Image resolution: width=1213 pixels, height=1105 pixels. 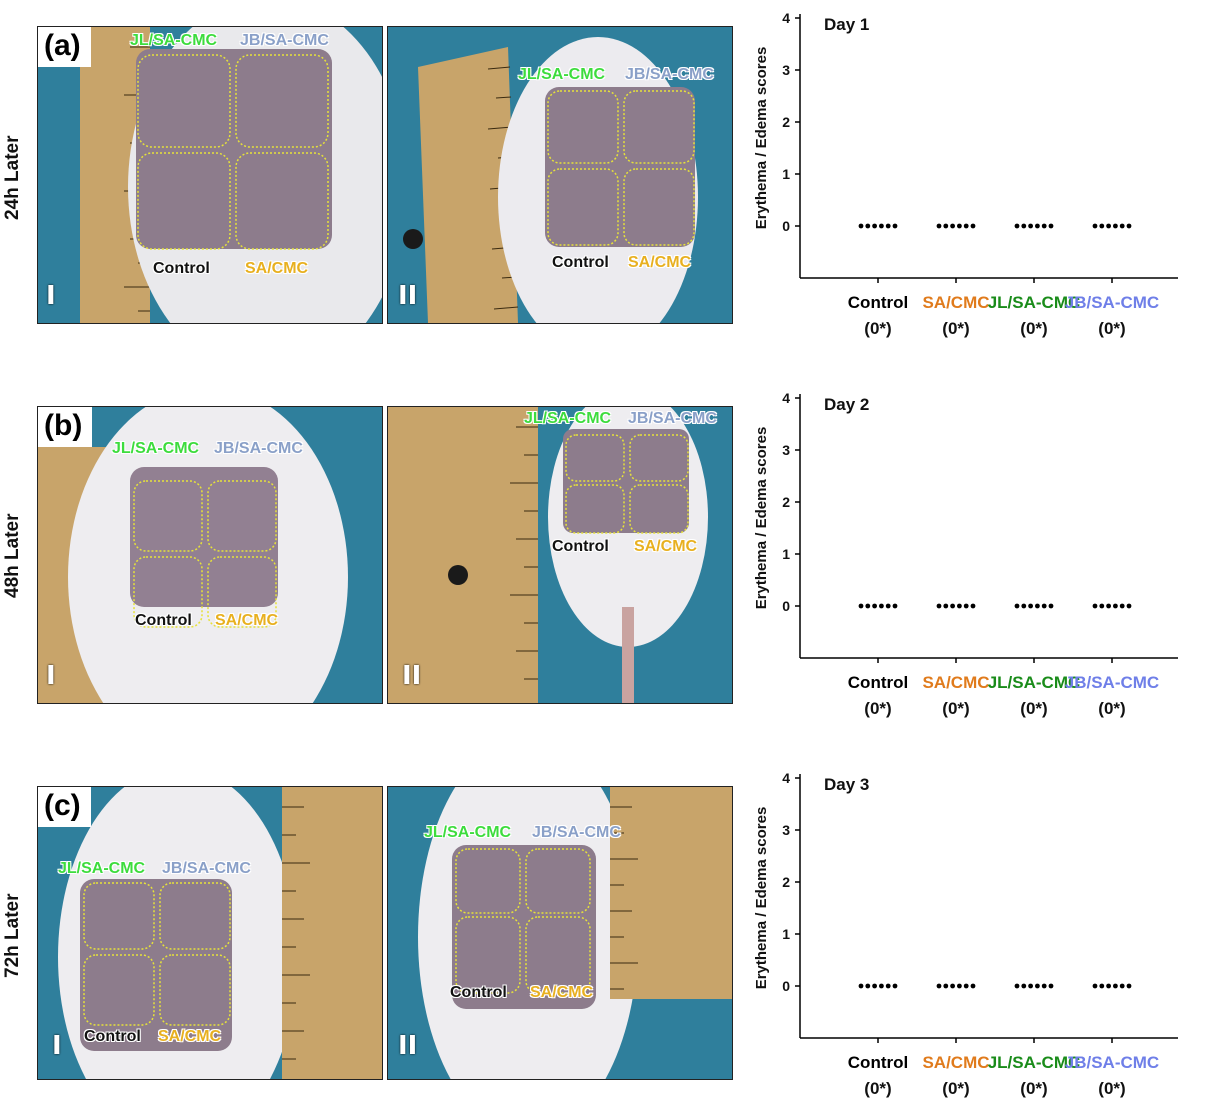 I want to click on x-tick-label: Control, so click(x=878, y=1062).